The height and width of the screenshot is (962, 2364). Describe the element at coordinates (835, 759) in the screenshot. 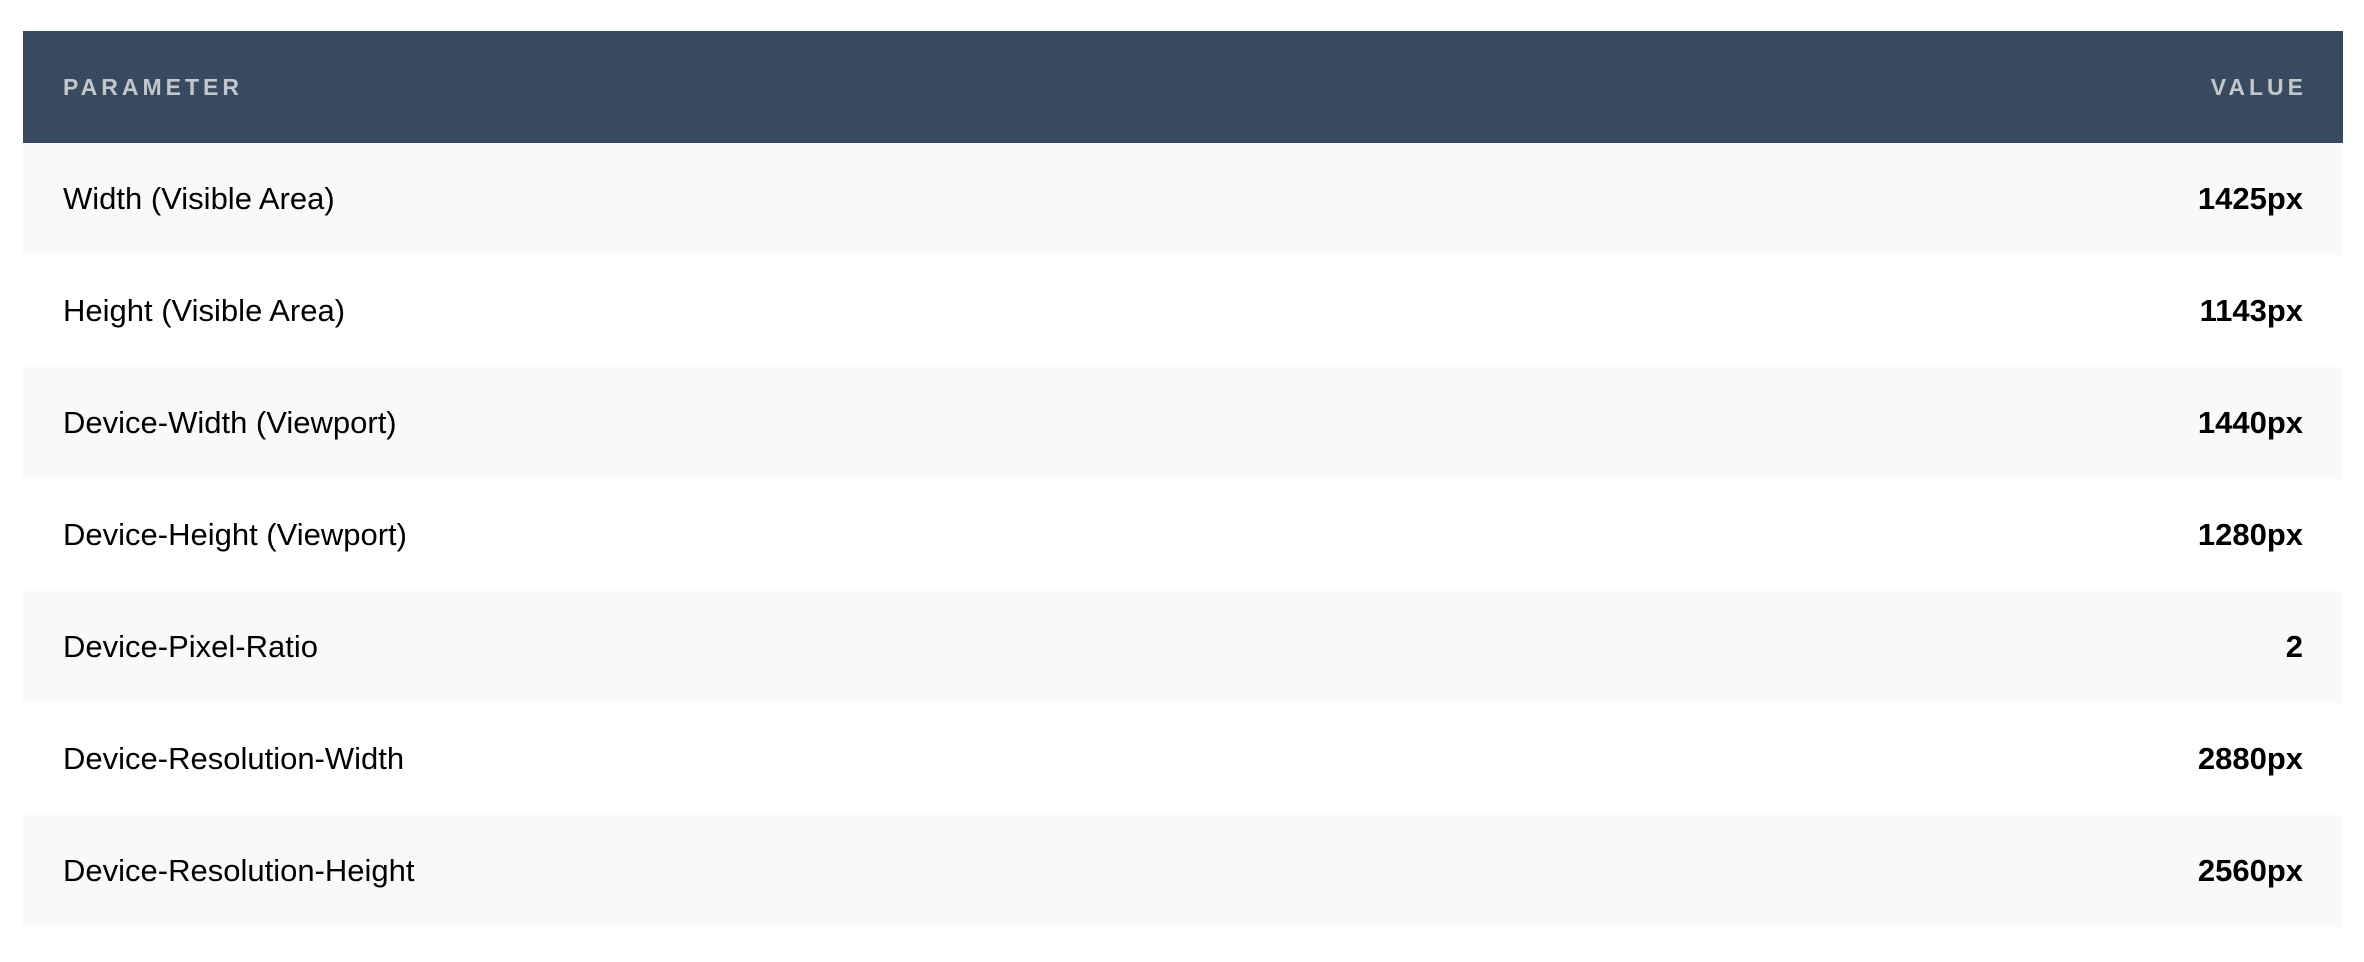

I see `parameter-cell: Device-Resolution-Width` at that location.